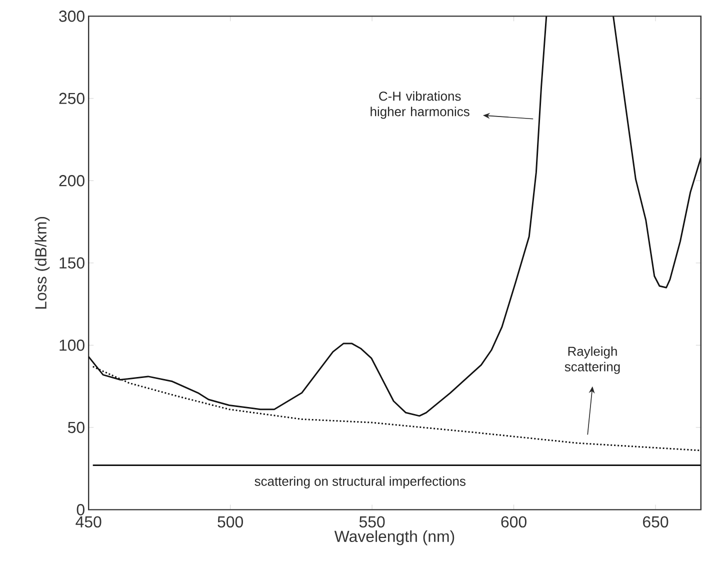  I want to click on x-axis-title: Wavelength (nm), so click(394, 538).